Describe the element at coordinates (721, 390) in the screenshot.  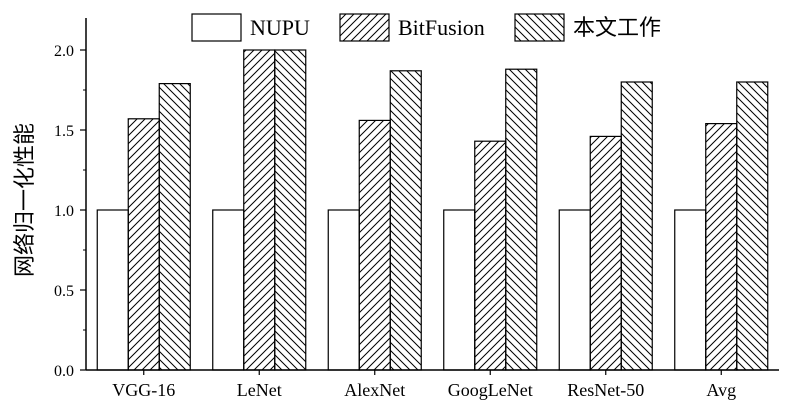
I see `x-tick-label: Avg` at that location.